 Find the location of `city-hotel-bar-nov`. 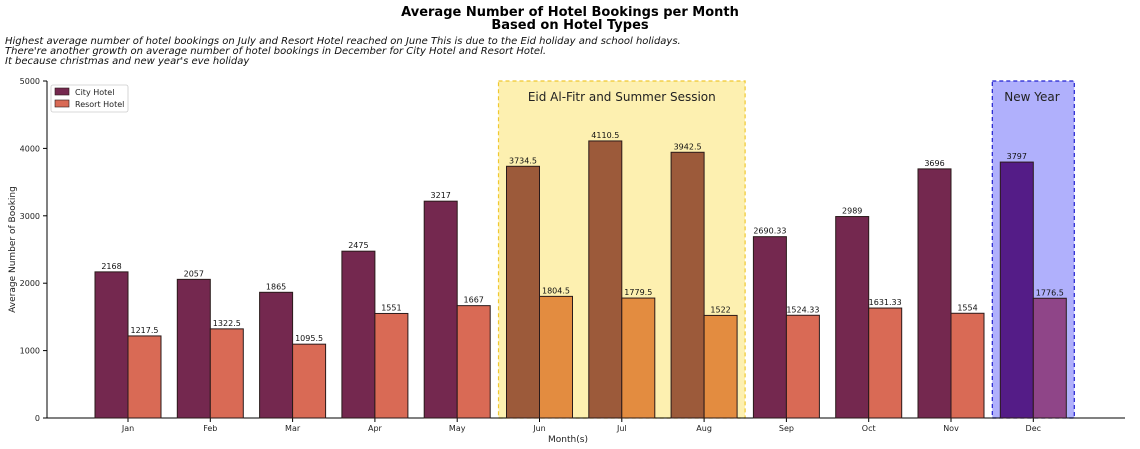

city-hotel-bar-nov is located at coordinates (934, 293).